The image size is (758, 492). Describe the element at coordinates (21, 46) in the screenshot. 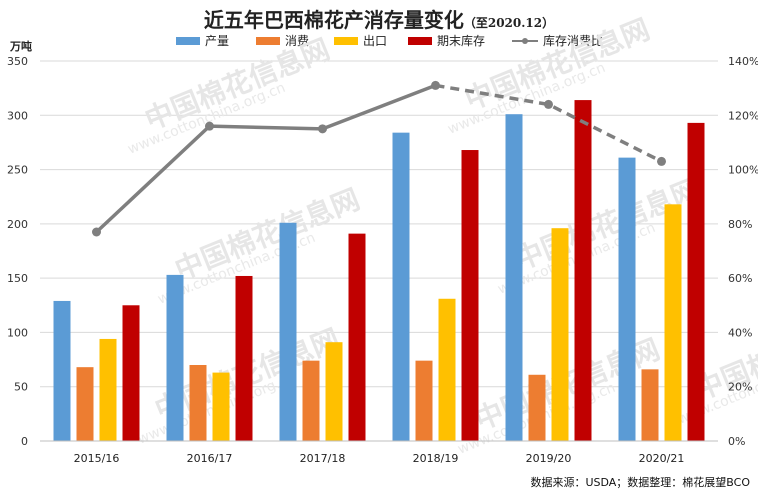

I see `left-axis-unit: 万吨` at that location.